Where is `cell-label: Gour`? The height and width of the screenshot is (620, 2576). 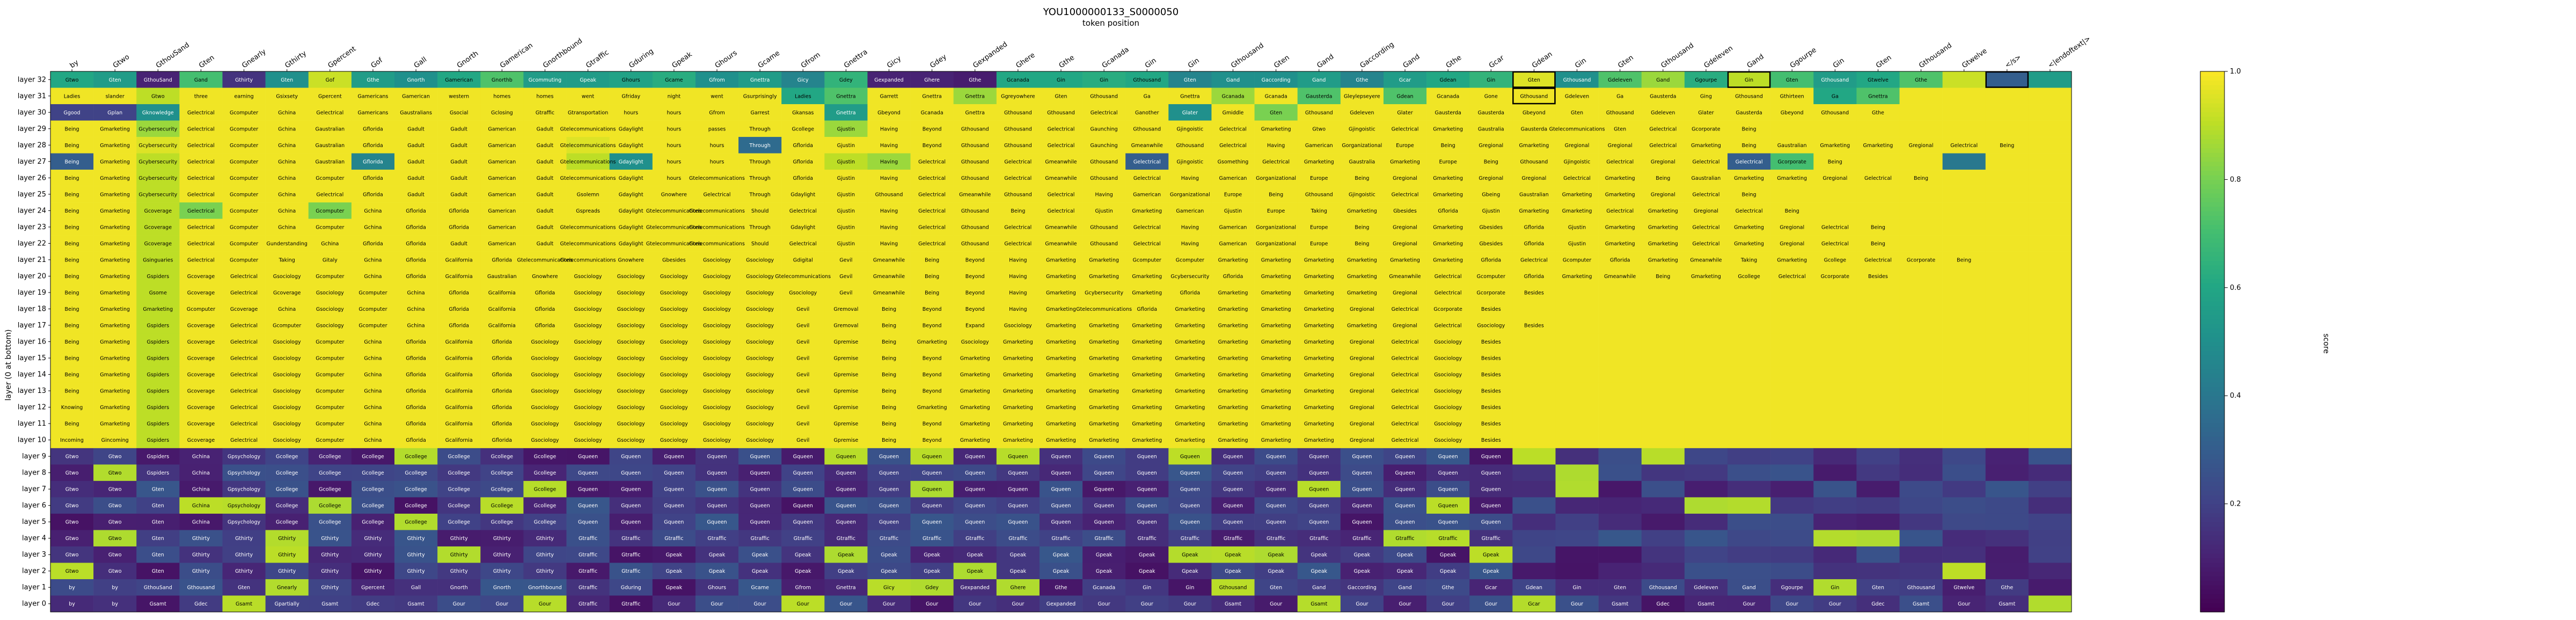
cell-label: Gour is located at coordinates (1362, 604).